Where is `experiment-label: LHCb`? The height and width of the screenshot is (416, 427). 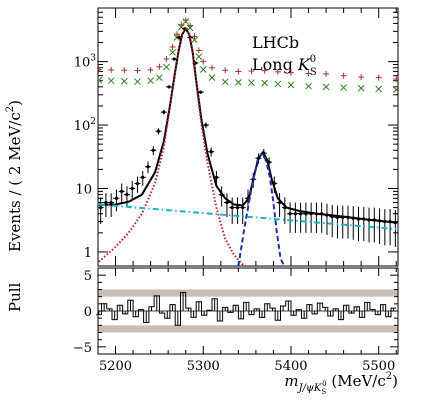
experiment-label: LHCb is located at coordinates (275, 42).